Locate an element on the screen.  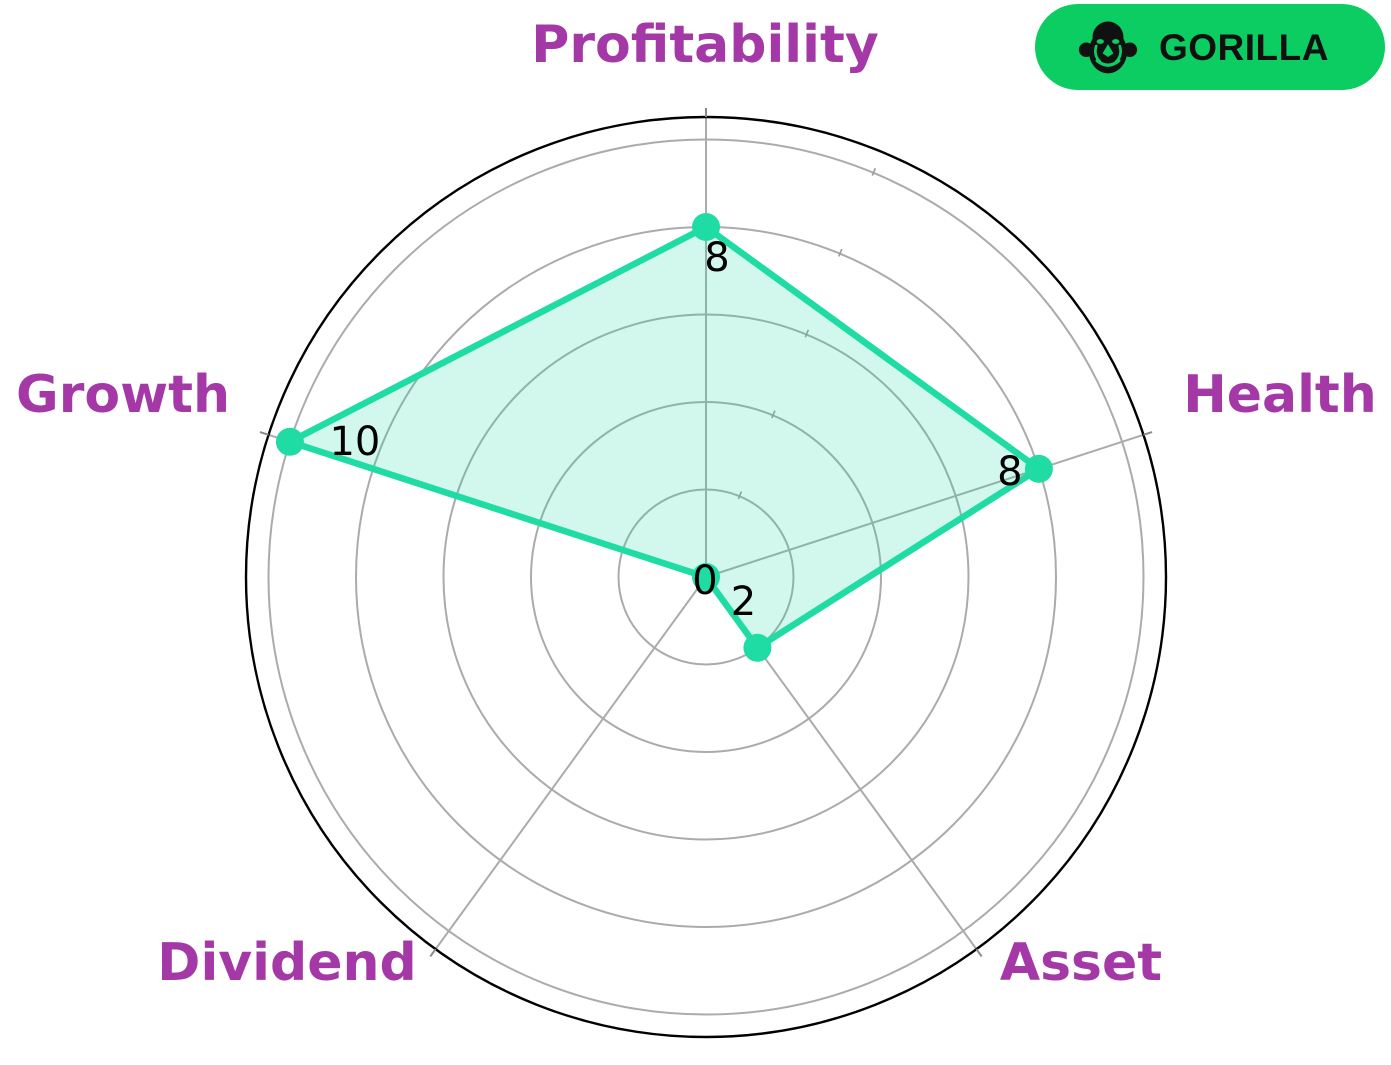
data-point-value-label: 0 is located at coordinates (704, 581).